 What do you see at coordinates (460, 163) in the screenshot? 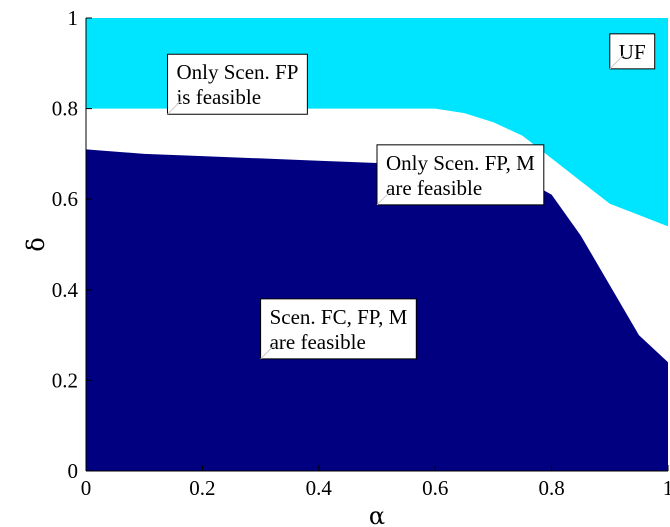
I see `annotation-text: Only Scen. FP, M` at bounding box center [460, 163].